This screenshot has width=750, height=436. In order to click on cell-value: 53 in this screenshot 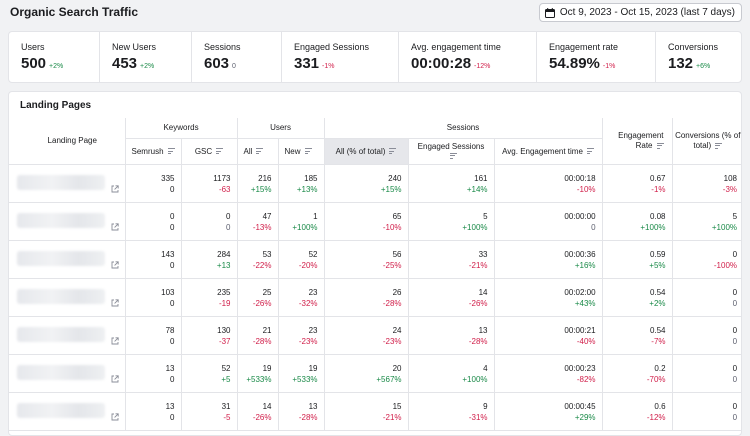, I will do `click(267, 254)`.